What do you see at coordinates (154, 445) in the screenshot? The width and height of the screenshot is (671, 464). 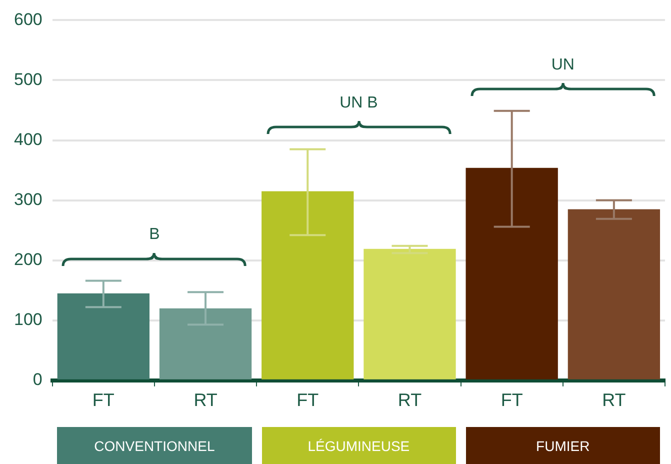 I see `text: CONVENTIONNEL` at bounding box center [154, 445].